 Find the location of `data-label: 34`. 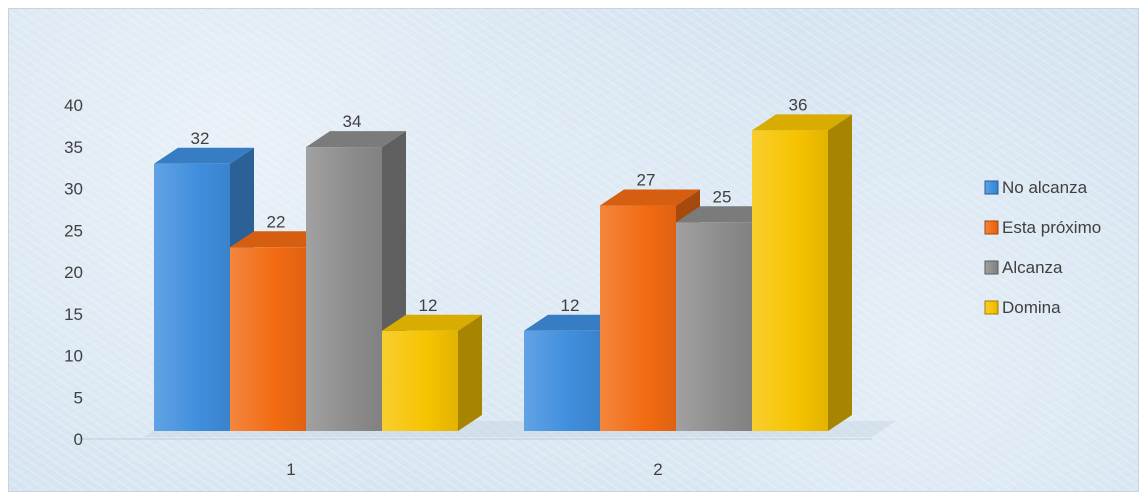

data-label: 34 is located at coordinates (352, 121).